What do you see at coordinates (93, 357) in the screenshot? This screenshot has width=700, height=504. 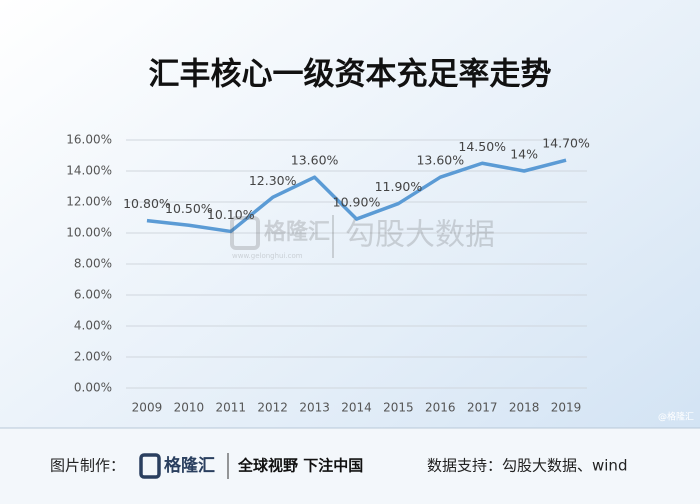 I see `y-tick-label: 2.00%` at bounding box center [93, 357].